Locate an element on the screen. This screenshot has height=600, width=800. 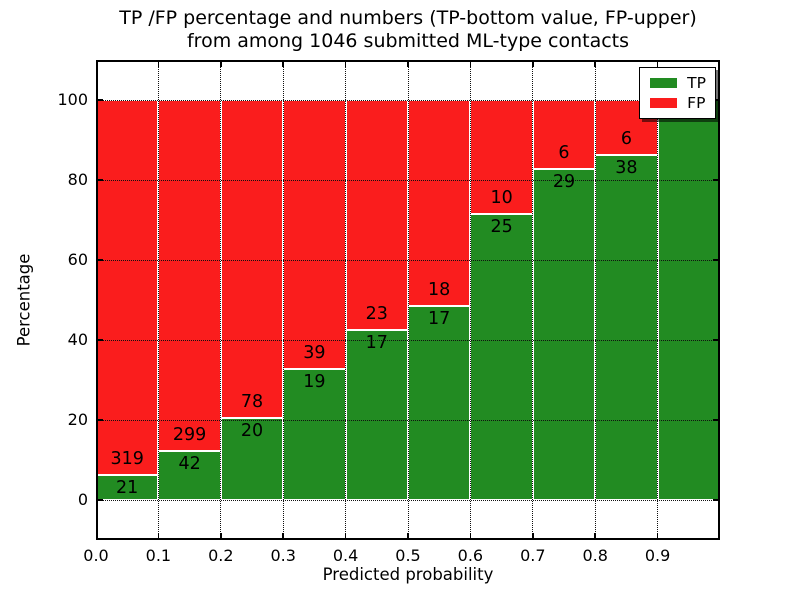
legend-label-fp: FP is located at coordinates (696, 103).